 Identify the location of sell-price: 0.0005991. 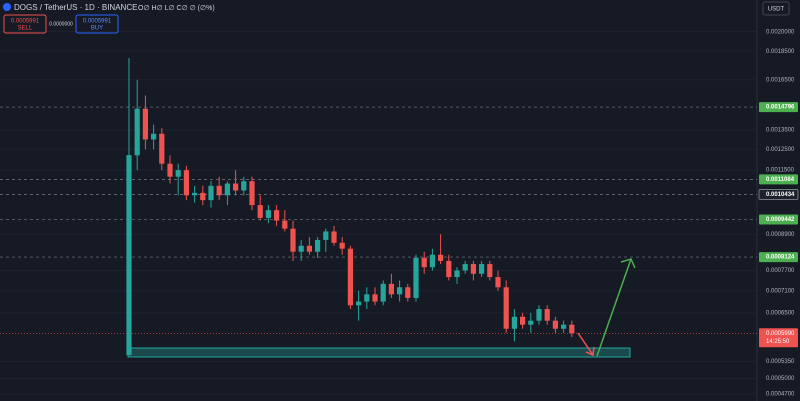
(25, 22).